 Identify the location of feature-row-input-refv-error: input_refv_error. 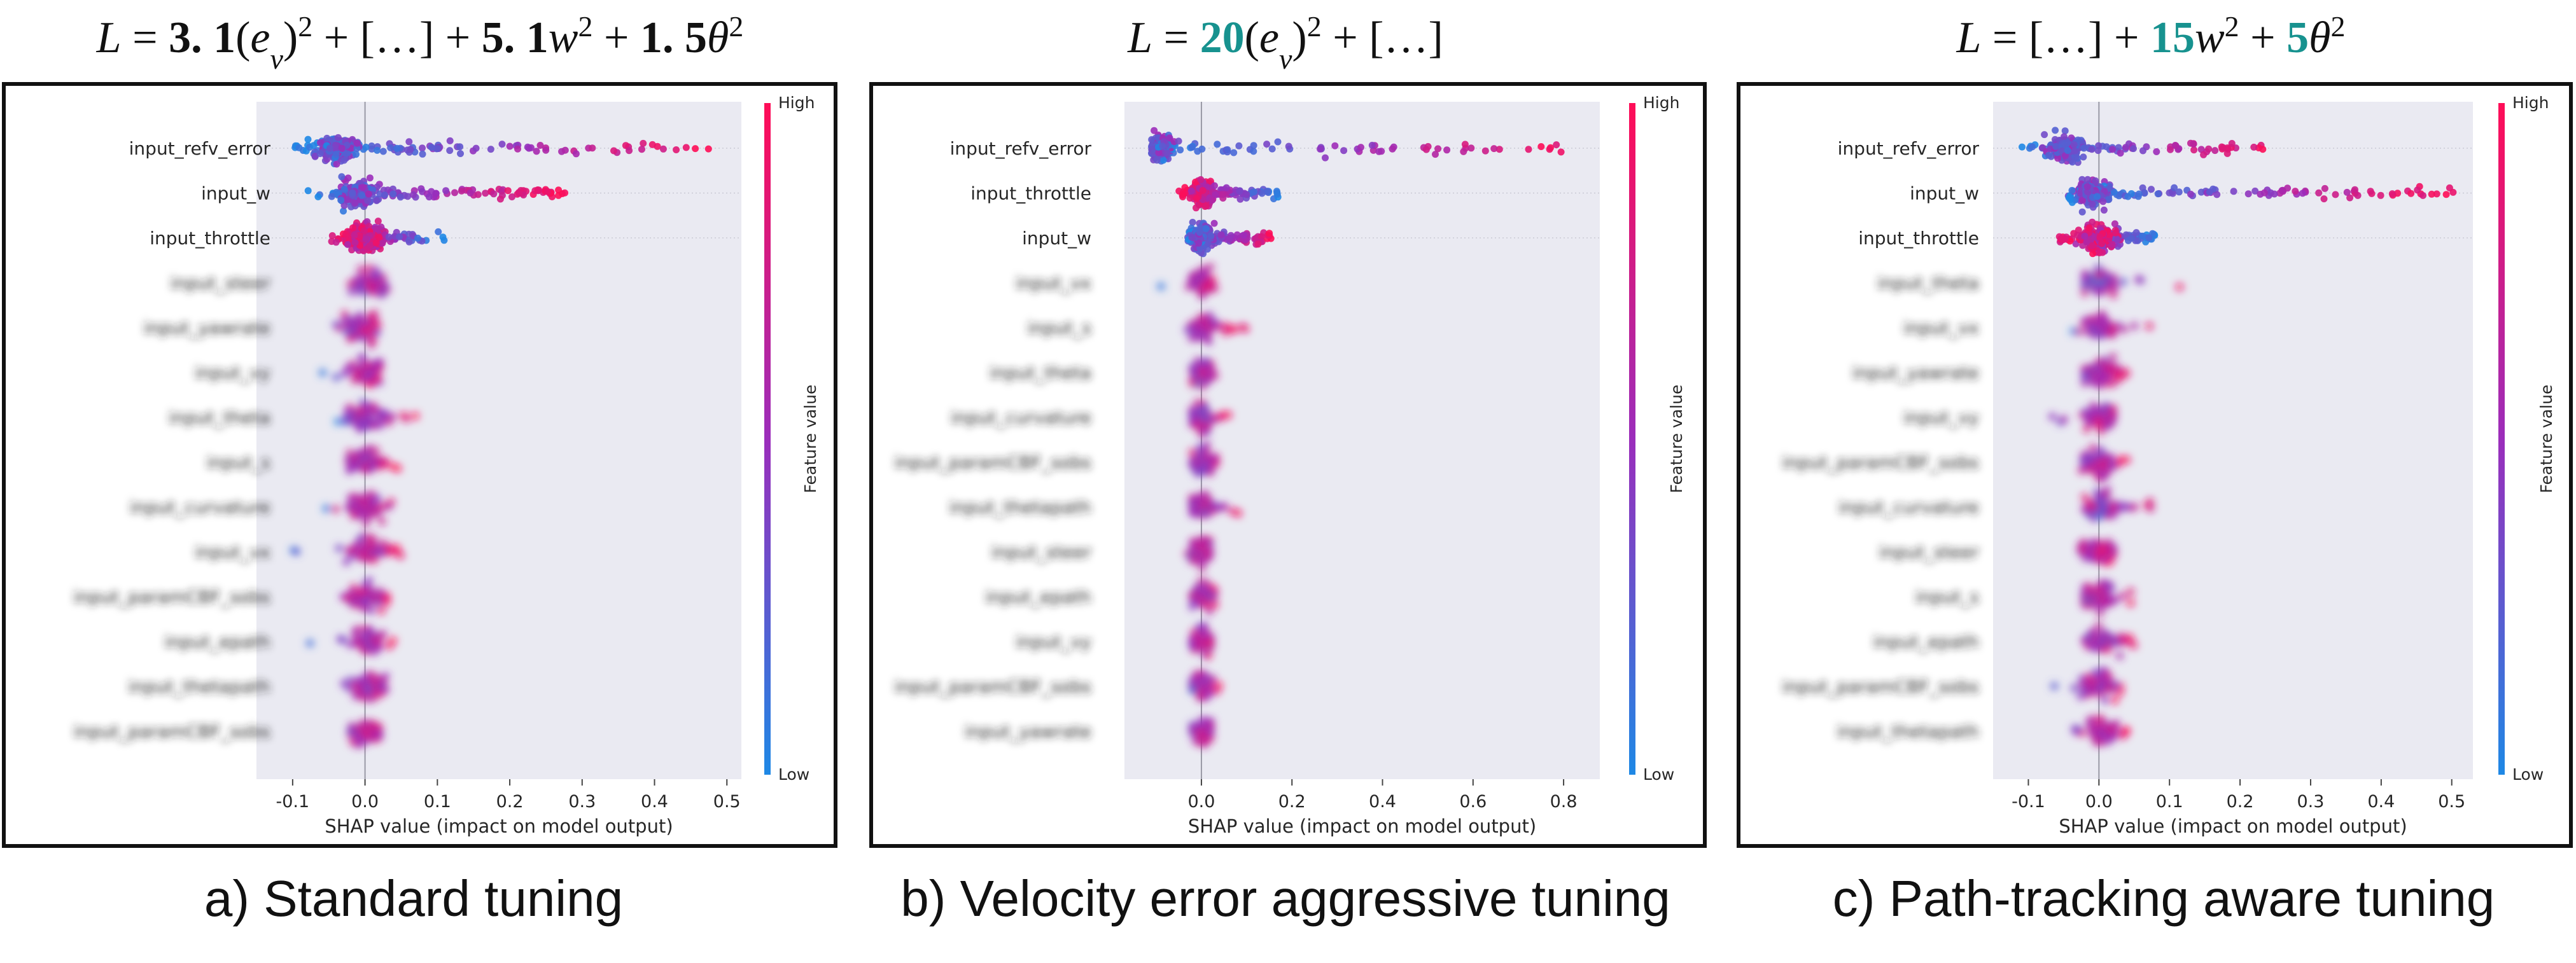
(1275, 146).